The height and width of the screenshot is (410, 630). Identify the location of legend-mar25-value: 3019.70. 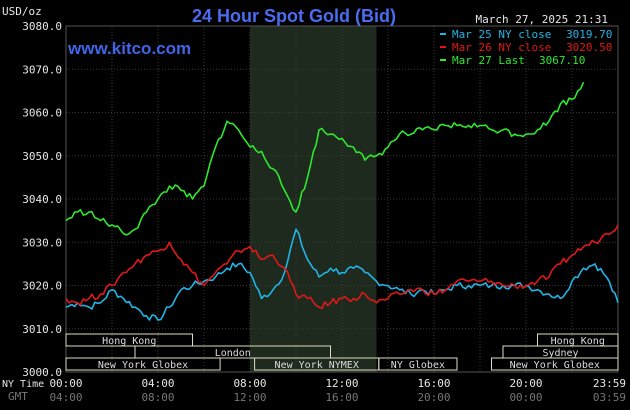
(589, 34).